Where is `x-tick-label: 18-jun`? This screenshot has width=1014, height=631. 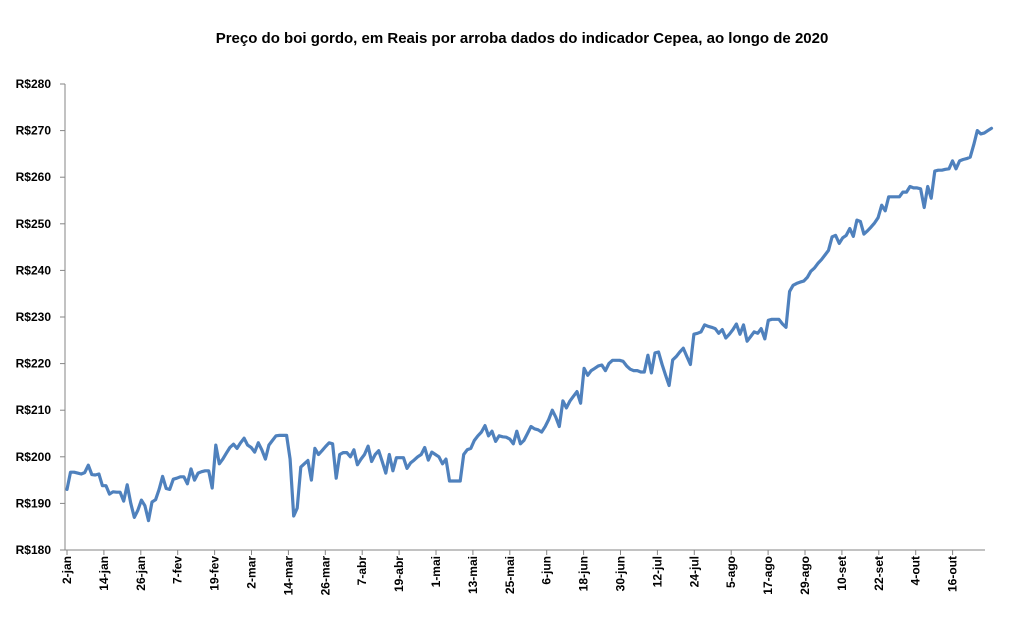
x-tick-label: 18-jun is located at coordinates (584, 573).